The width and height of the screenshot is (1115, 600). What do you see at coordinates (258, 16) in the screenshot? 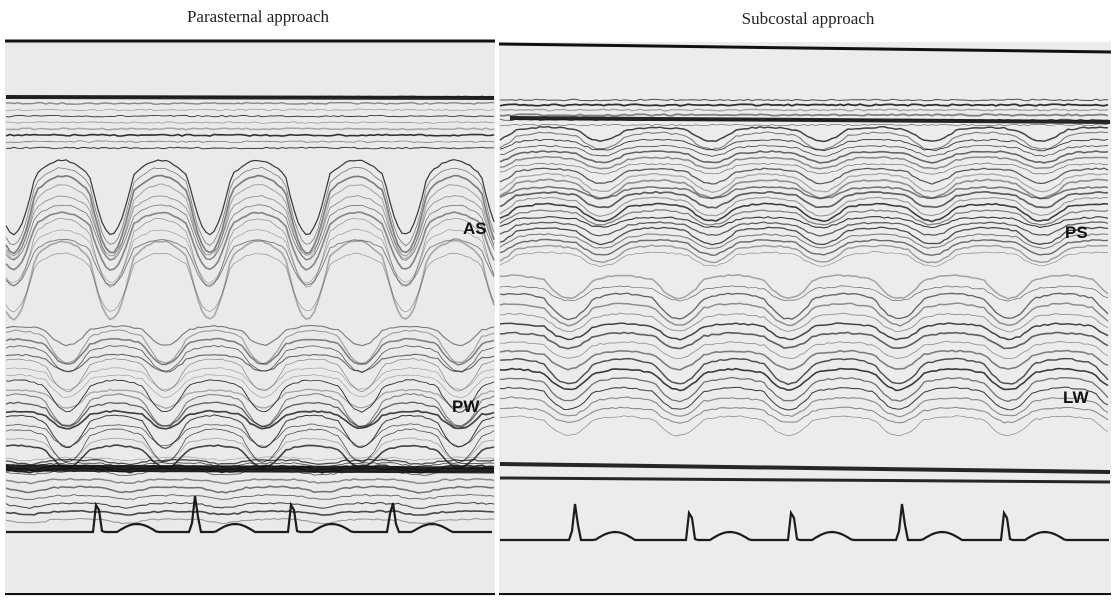
I see `panel-title: Parasternal approach` at bounding box center [258, 16].